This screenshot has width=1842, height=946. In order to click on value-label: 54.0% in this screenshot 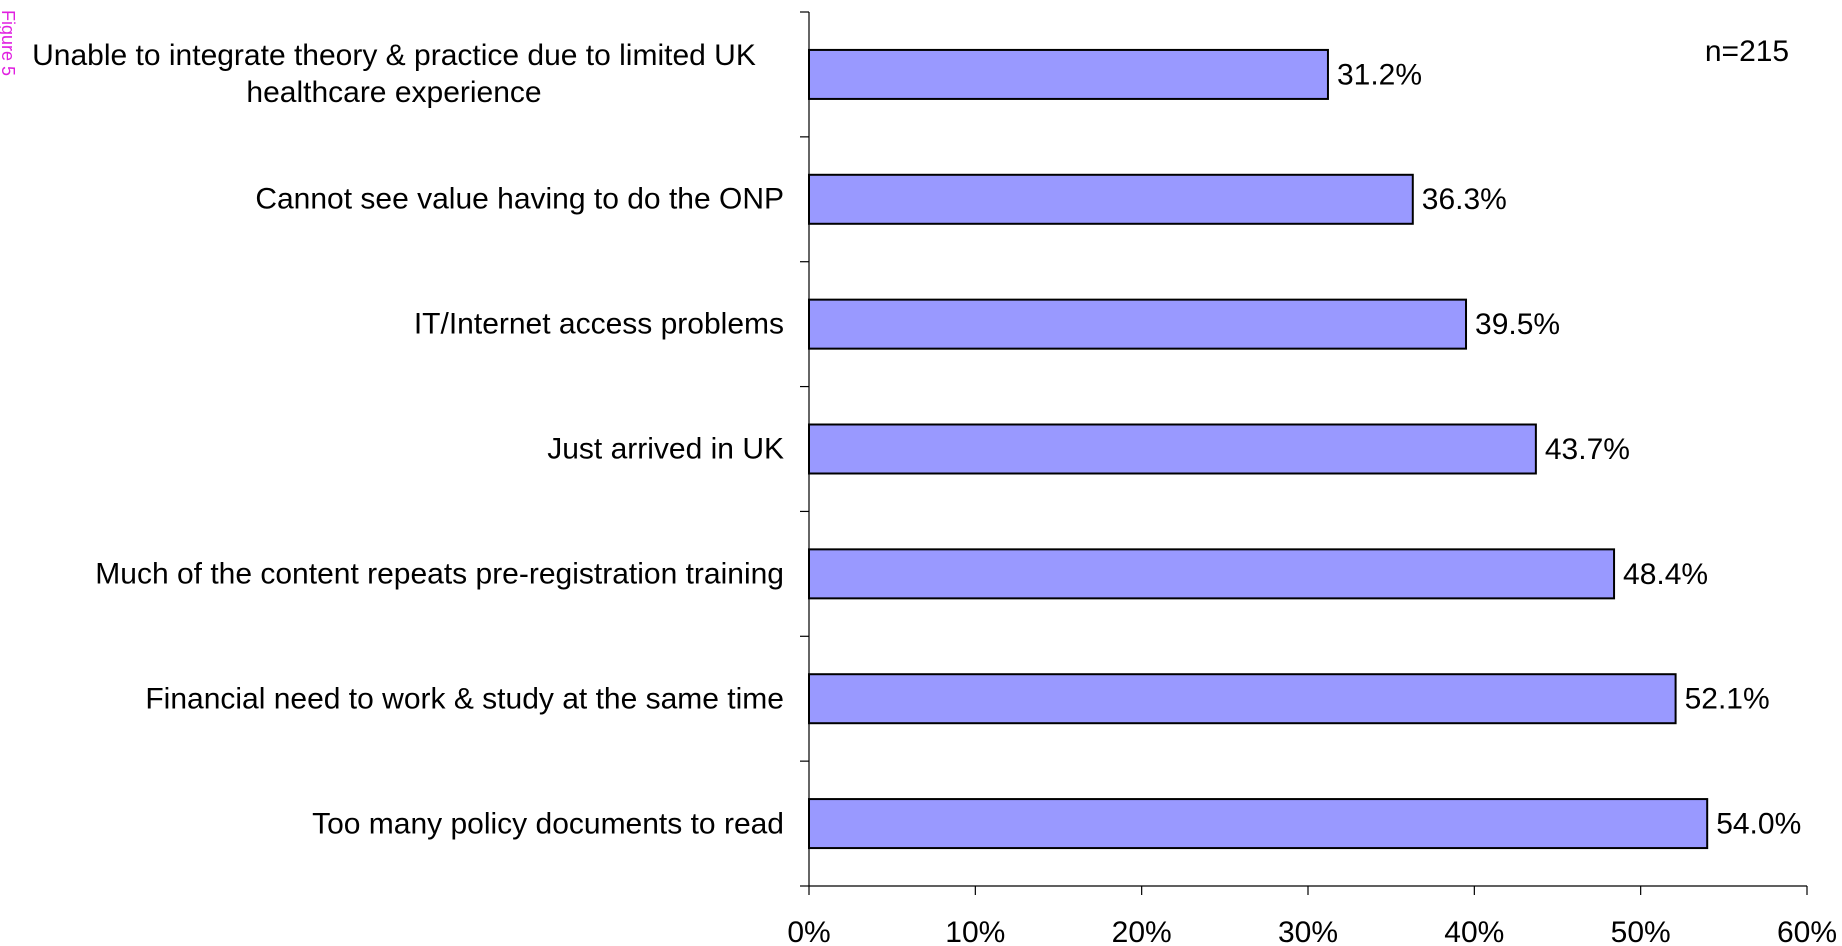, I will do `click(1758, 823)`.